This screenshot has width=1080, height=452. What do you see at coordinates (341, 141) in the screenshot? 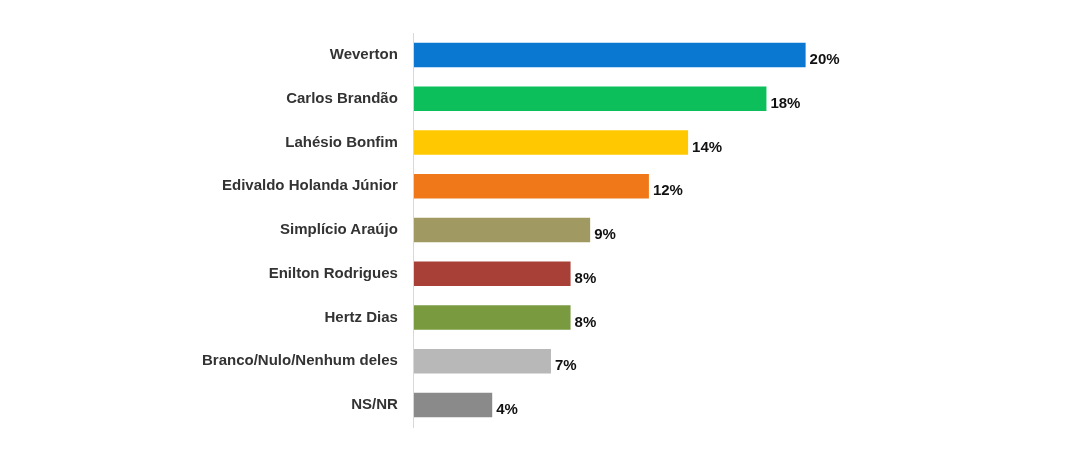
I see `y-tick-label: Lahésio Bonfim` at bounding box center [341, 141].